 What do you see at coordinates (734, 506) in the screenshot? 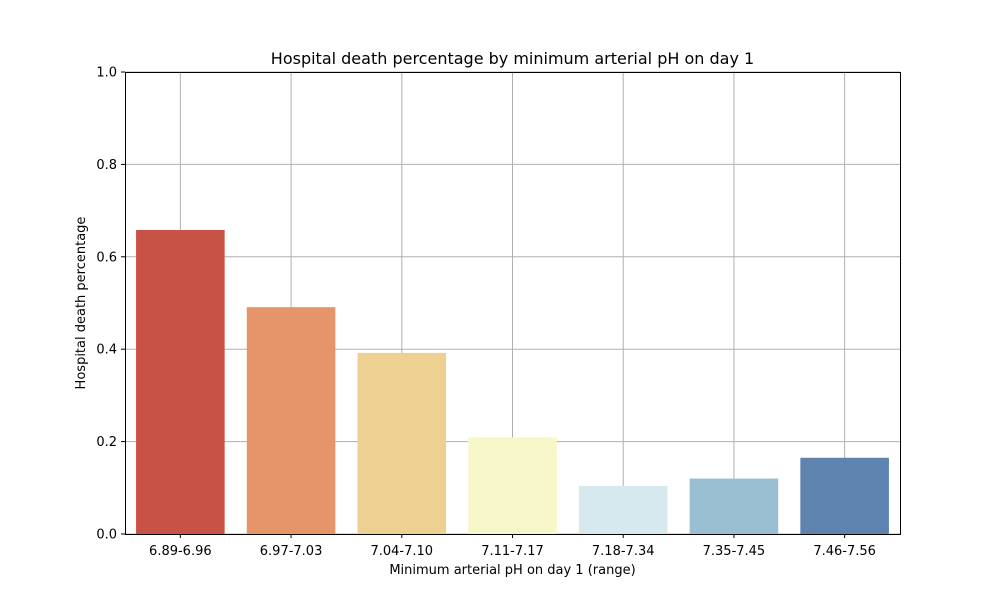
I see `bar-7.35-7.45` at bounding box center [734, 506].